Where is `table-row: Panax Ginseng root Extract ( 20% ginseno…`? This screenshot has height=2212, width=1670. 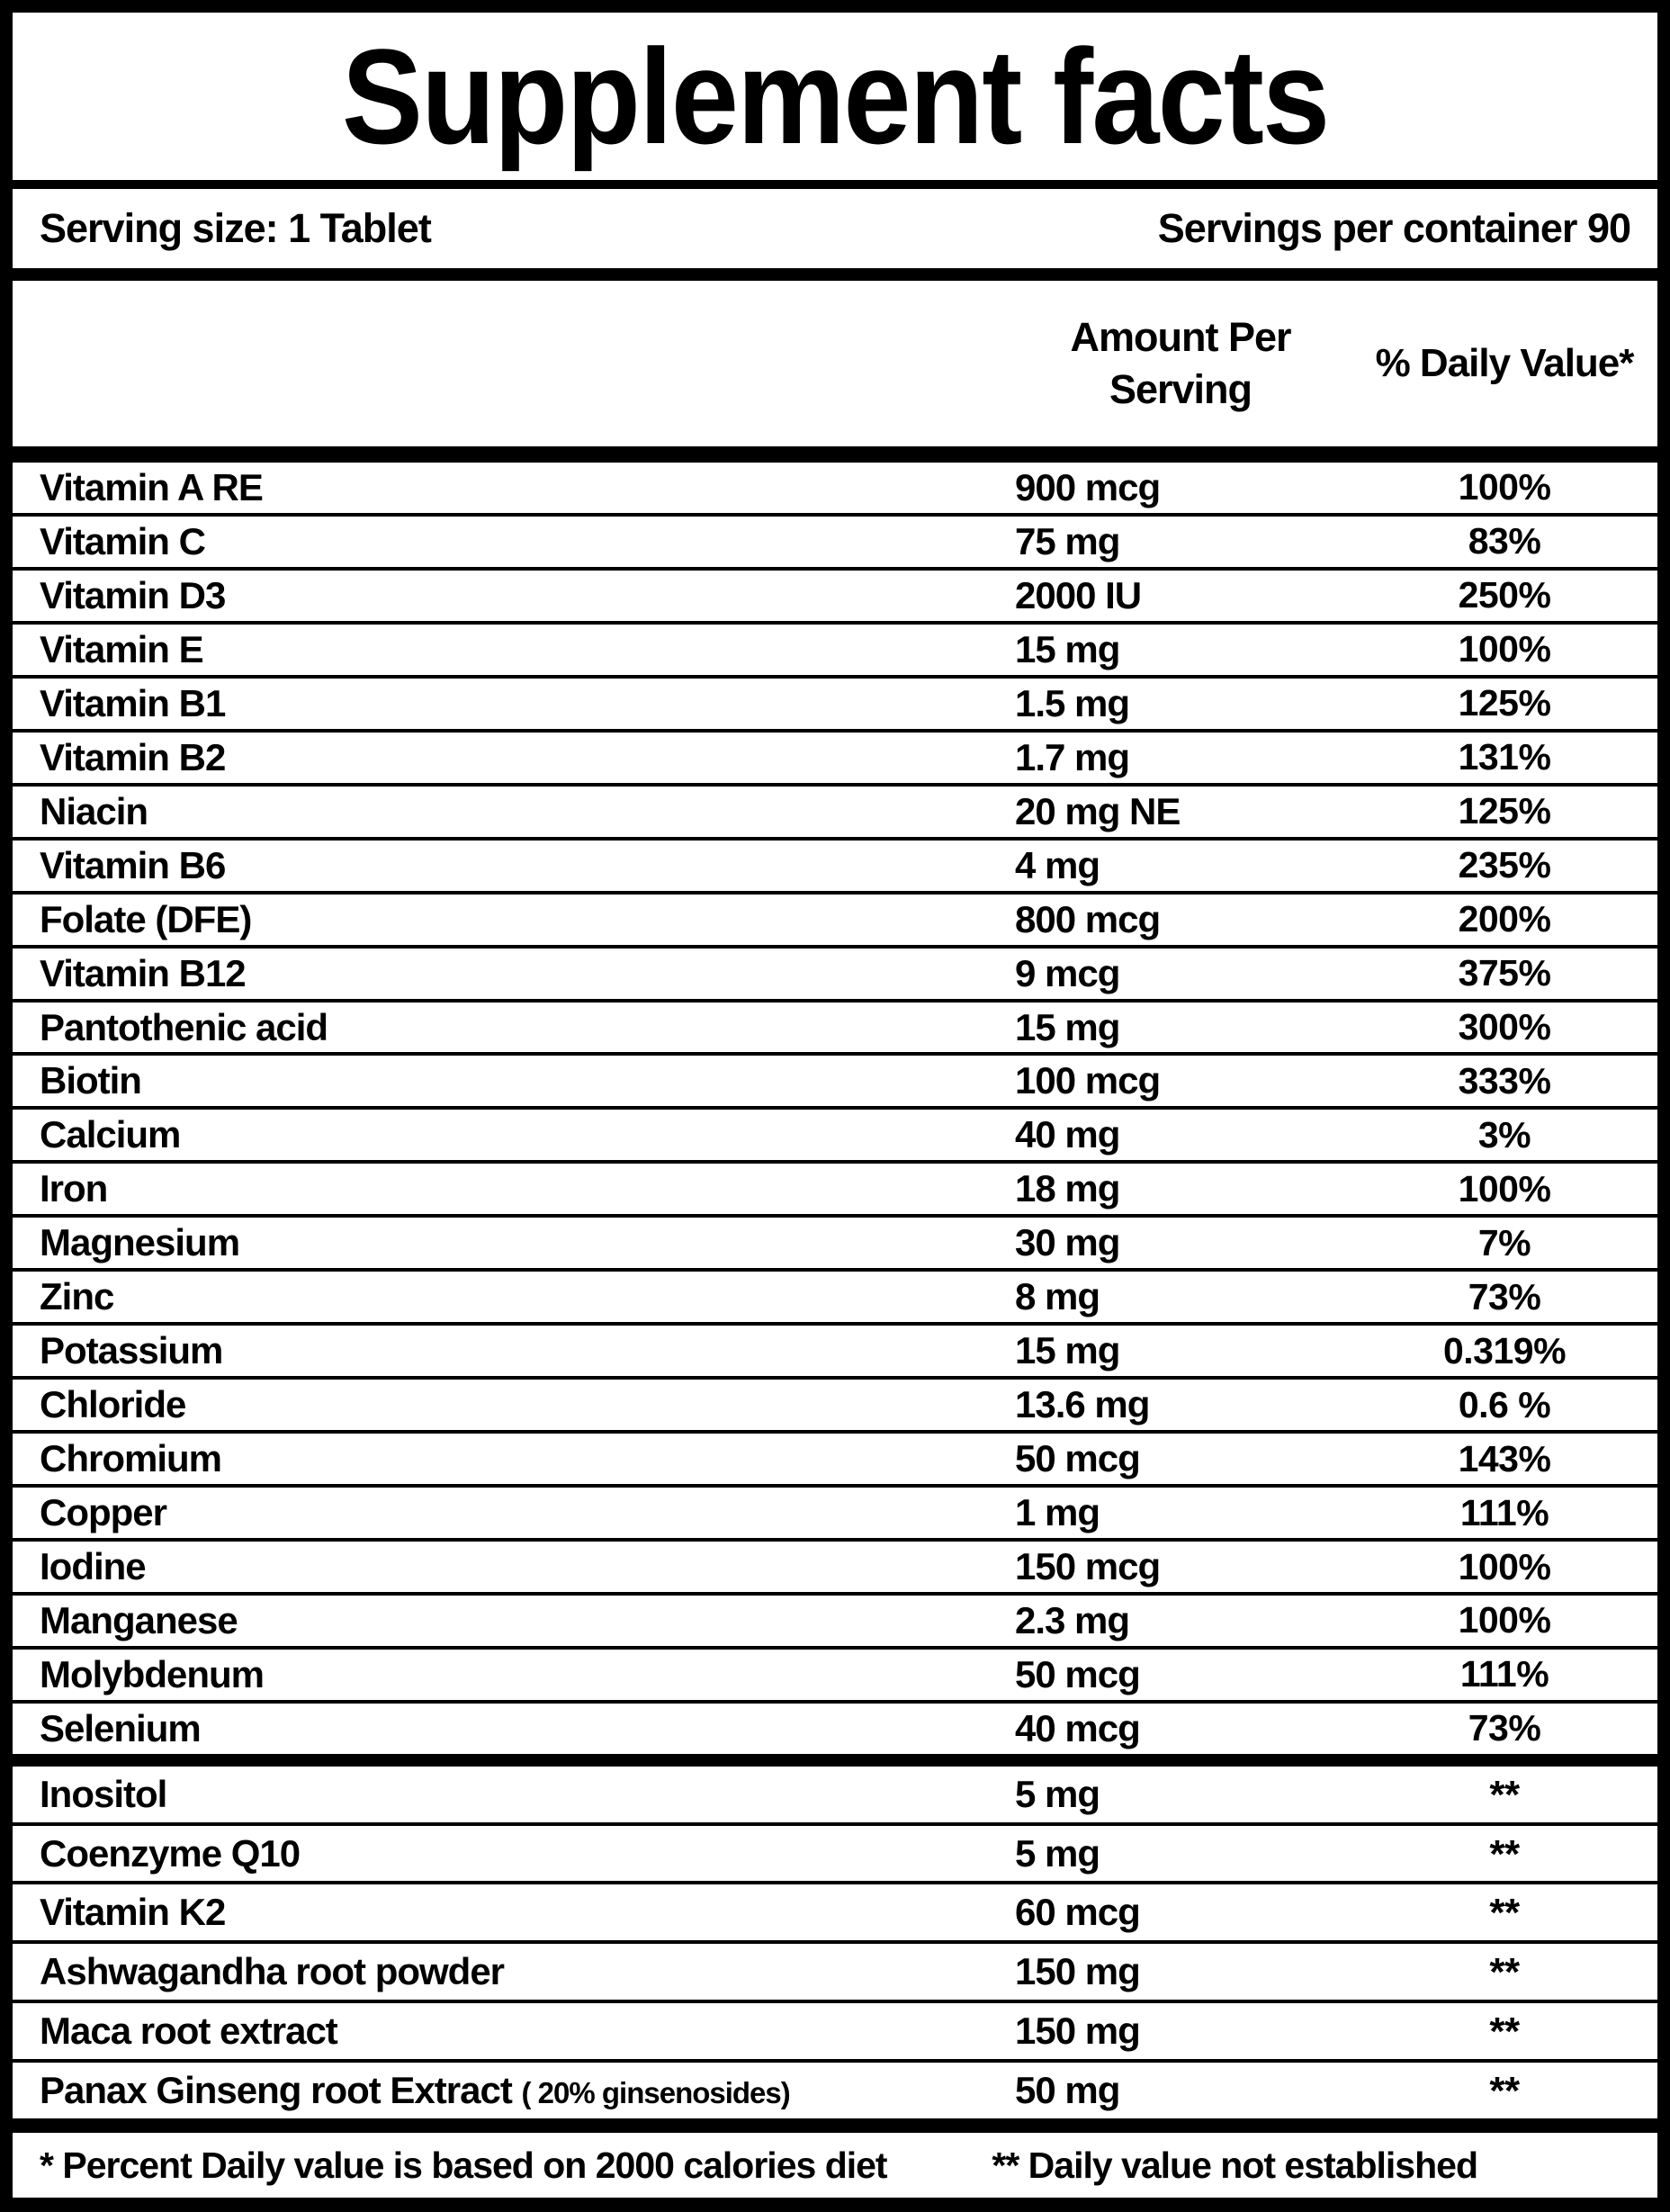 table-row: Panax Ginseng root Extract ( 20% ginseno… is located at coordinates (835, 2090).